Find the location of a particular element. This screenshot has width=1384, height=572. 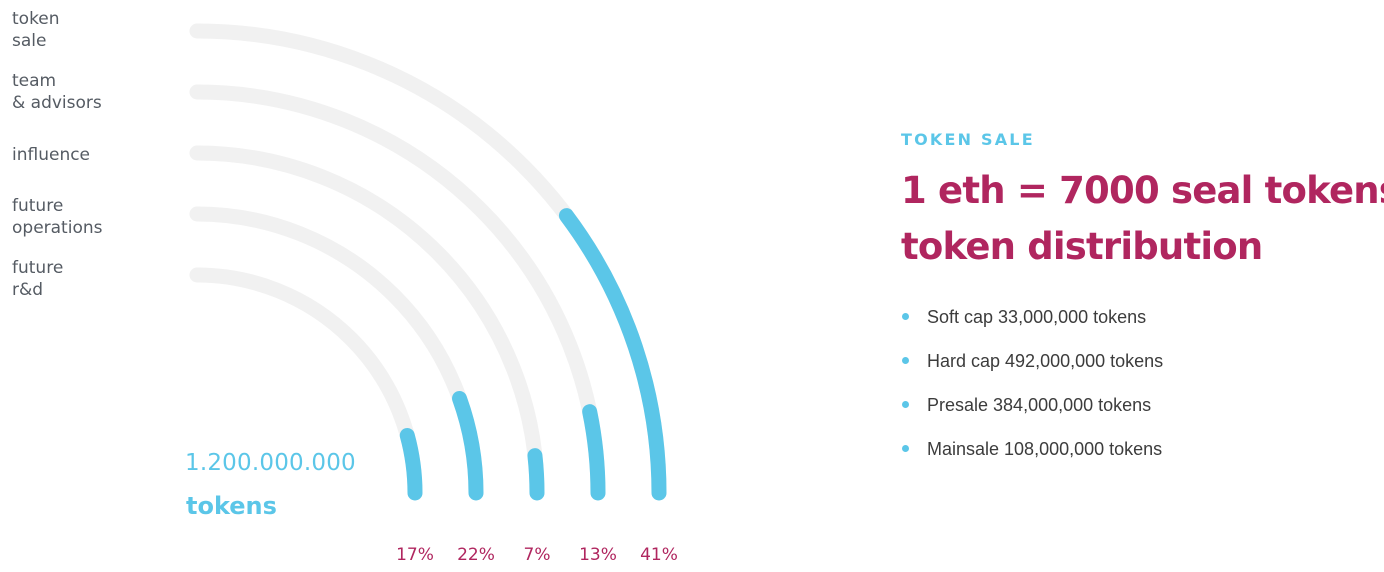

legend-item-team-advisors: team & advisors is located at coordinates (57, 92).